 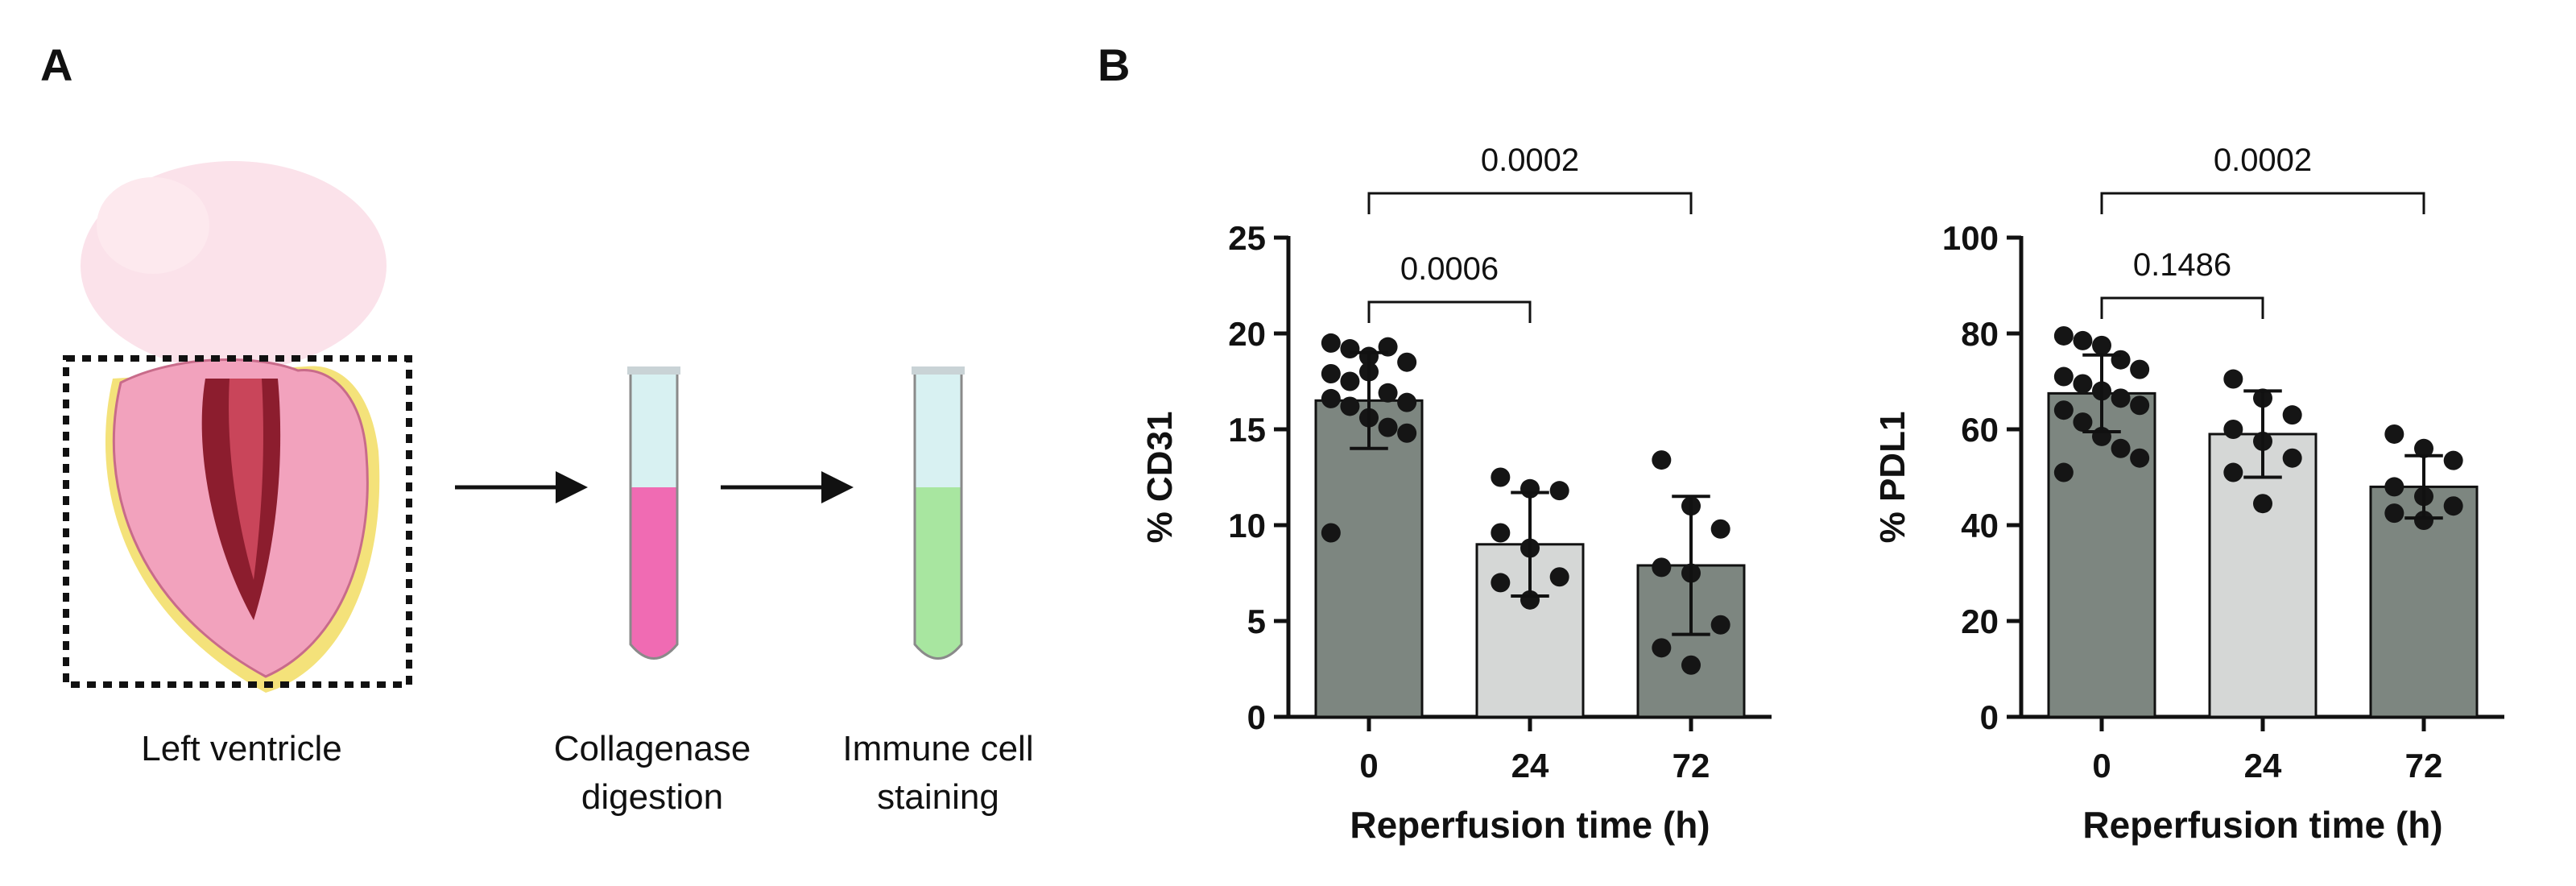 I want to click on y-tick-label: 5, so click(x=1257, y=621).